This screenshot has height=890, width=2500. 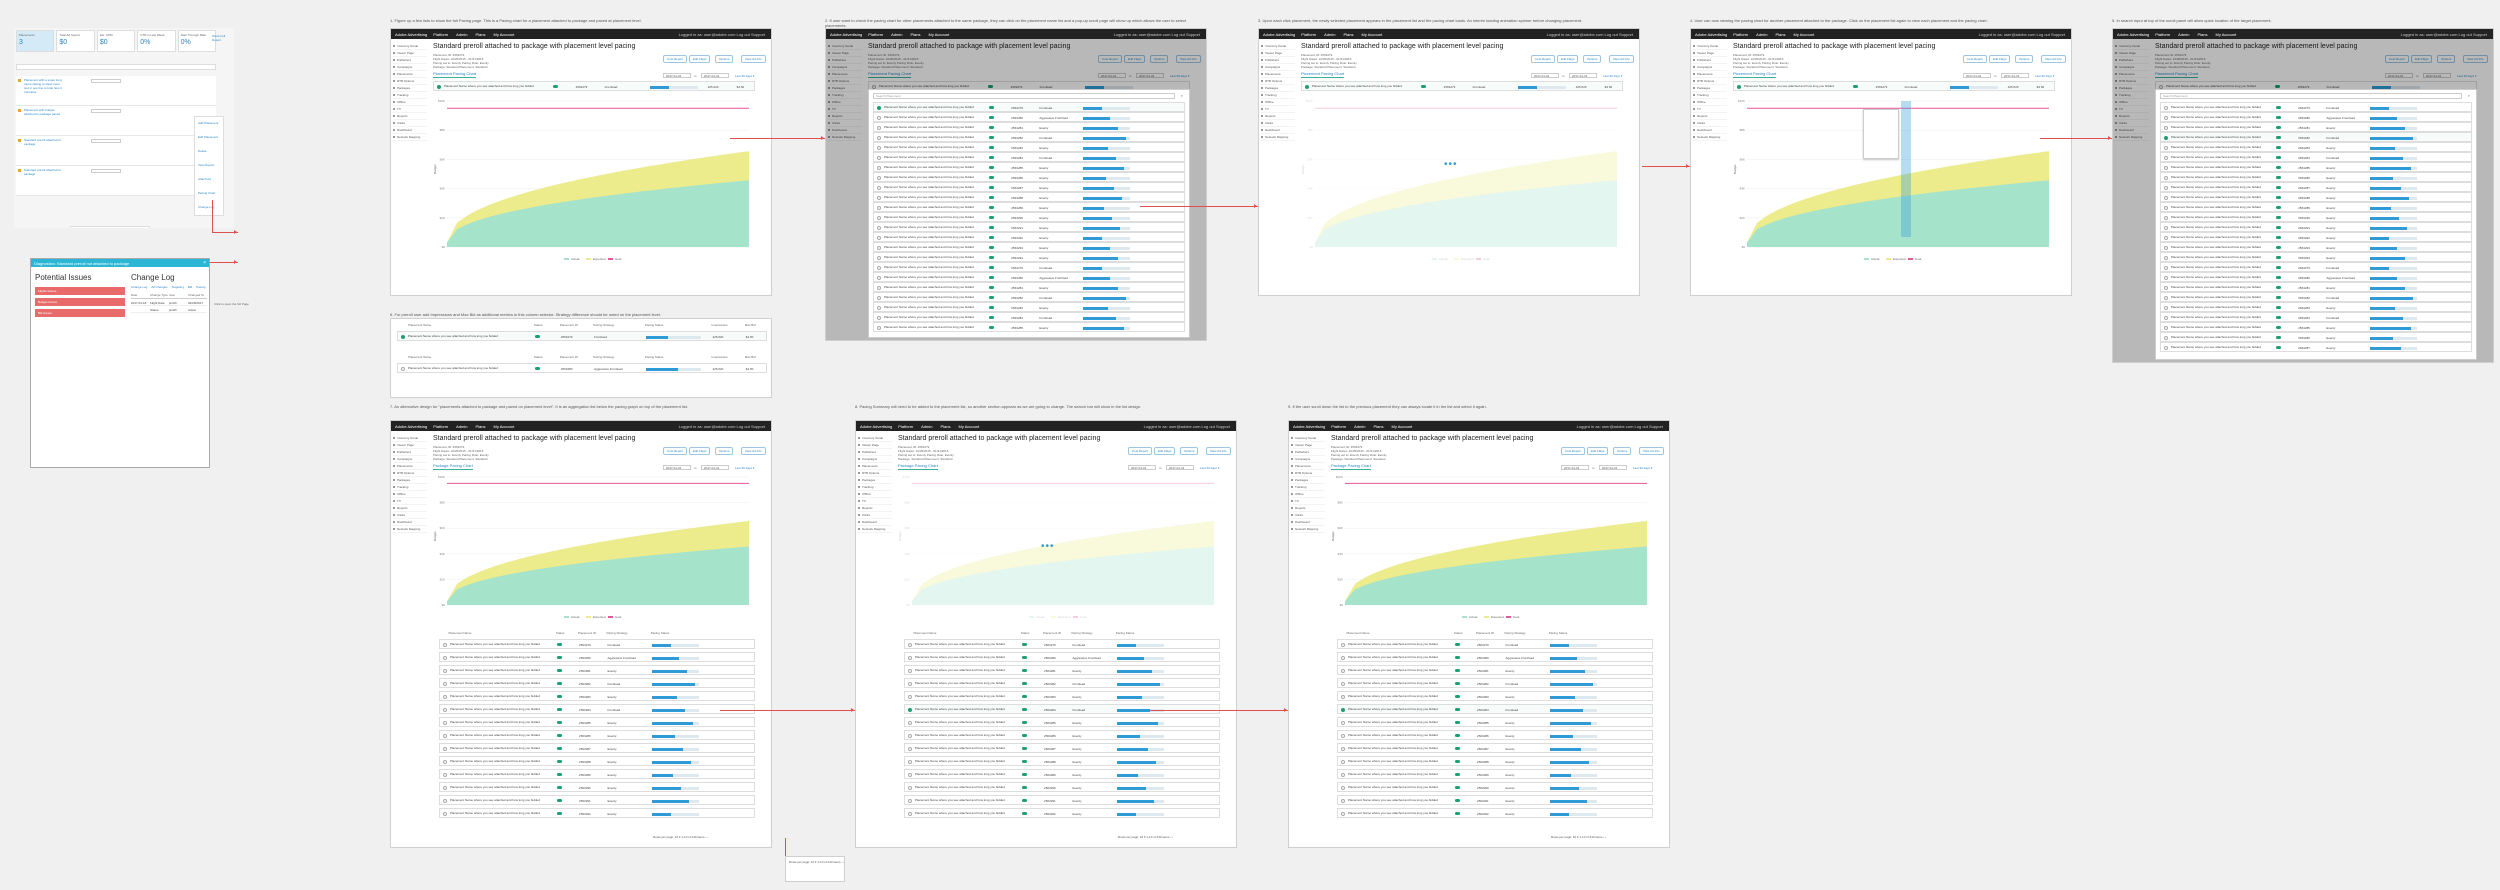 What do you see at coordinates (410, 459) in the screenshot?
I see `sidebar-item: Campaigns` at bounding box center [410, 459].